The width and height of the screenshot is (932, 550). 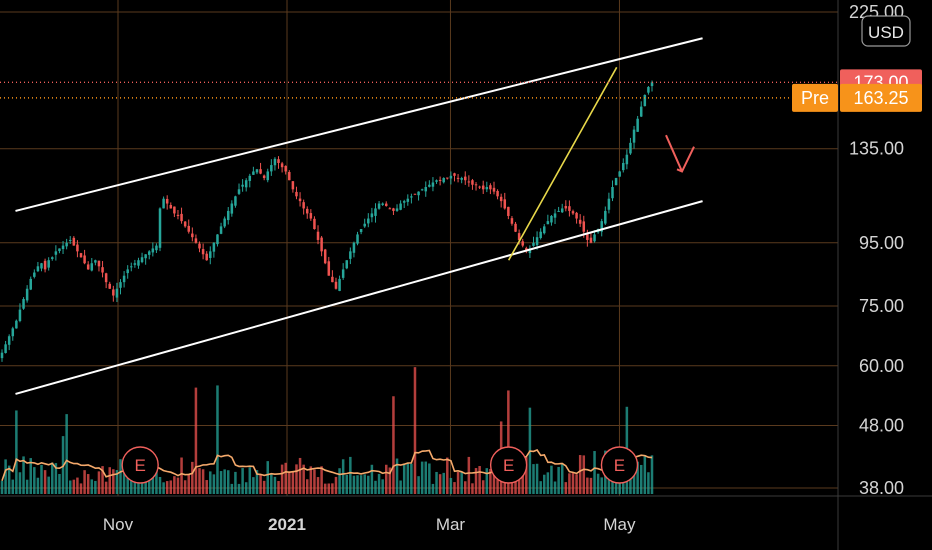 What do you see at coordinates (886, 31) in the screenshot?
I see `currency-button: USD` at bounding box center [886, 31].